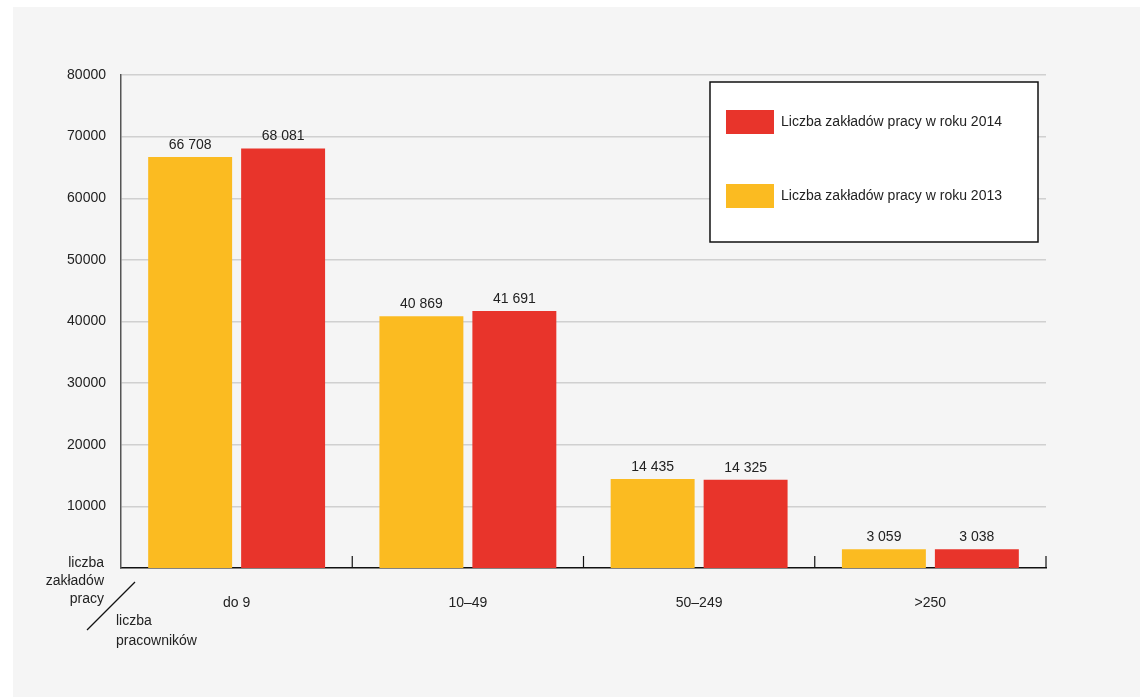 The width and height of the screenshot is (1140, 697). What do you see at coordinates (74, 580) in the screenshot?
I see `y-axis-title: liczba zakładów pracy` at bounding box center [74, 580].